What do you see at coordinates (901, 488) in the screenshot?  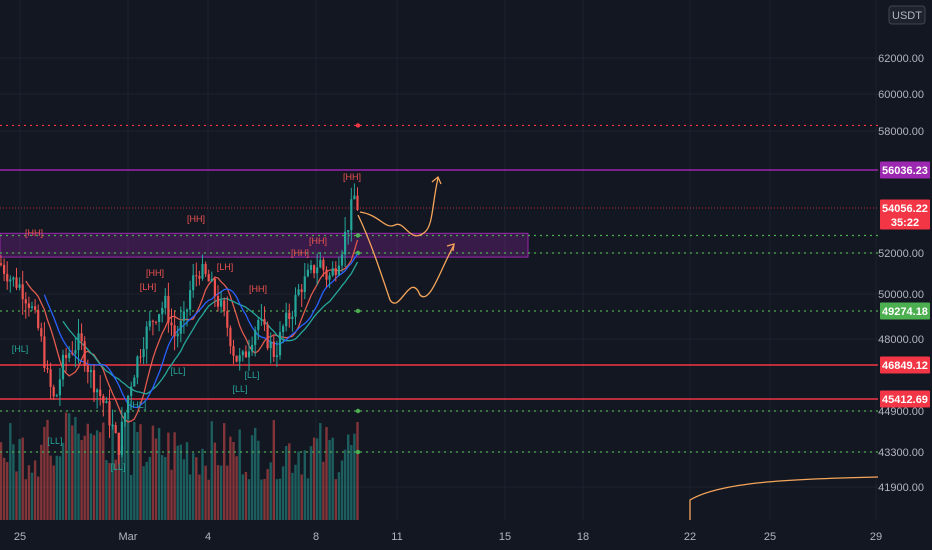 I see `price-tick-label: 41900.00` at bounding box center [901, 488].